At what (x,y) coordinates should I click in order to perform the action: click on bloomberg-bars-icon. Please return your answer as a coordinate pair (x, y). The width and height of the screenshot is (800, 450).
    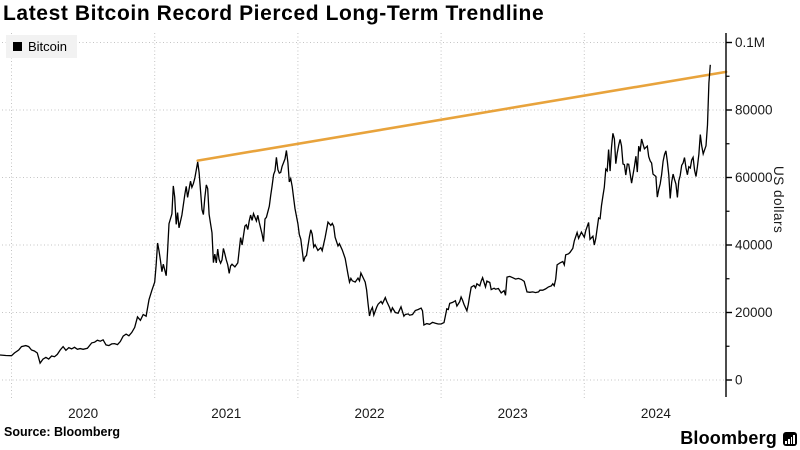
    Looking at the image, I should click on (790, 438).